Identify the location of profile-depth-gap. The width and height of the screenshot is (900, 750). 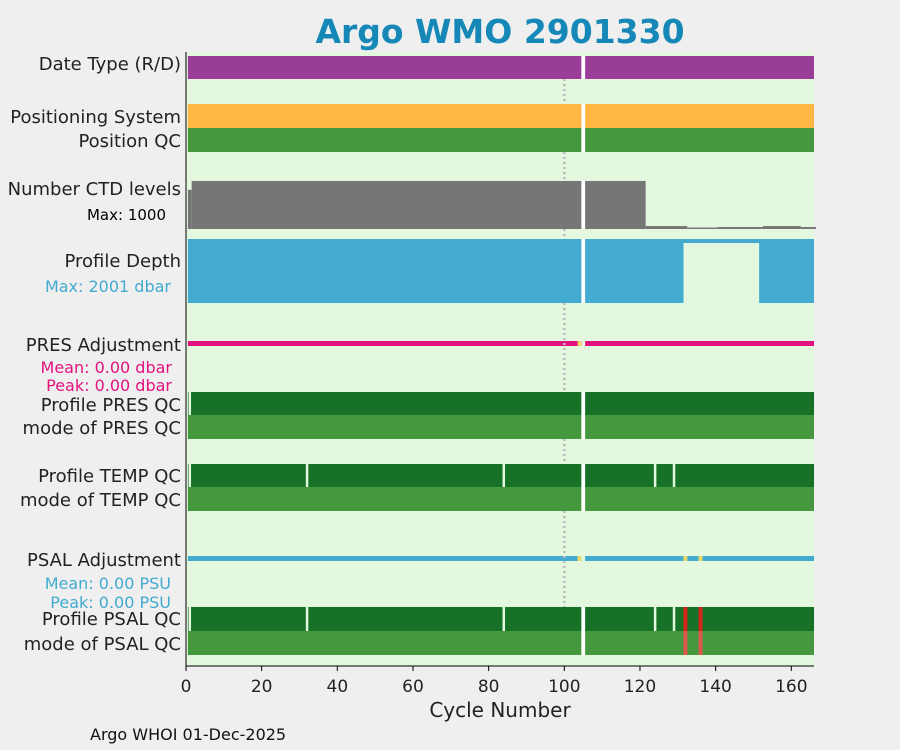
(583, 271).